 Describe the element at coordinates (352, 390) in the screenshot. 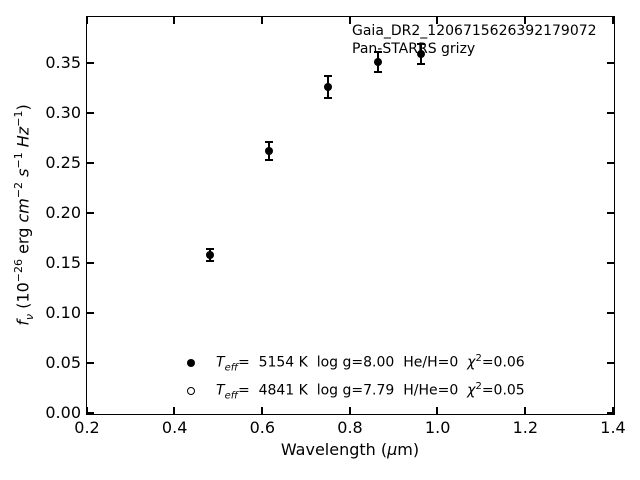

I see `legend-params-text: = 4841 K log g=7.79 H/He=0` at that location.